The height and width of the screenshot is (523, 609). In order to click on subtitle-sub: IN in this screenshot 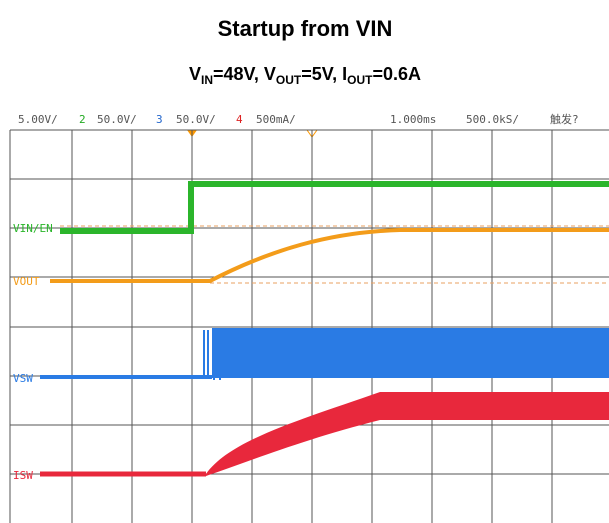, I will do `click(207, 80)`.